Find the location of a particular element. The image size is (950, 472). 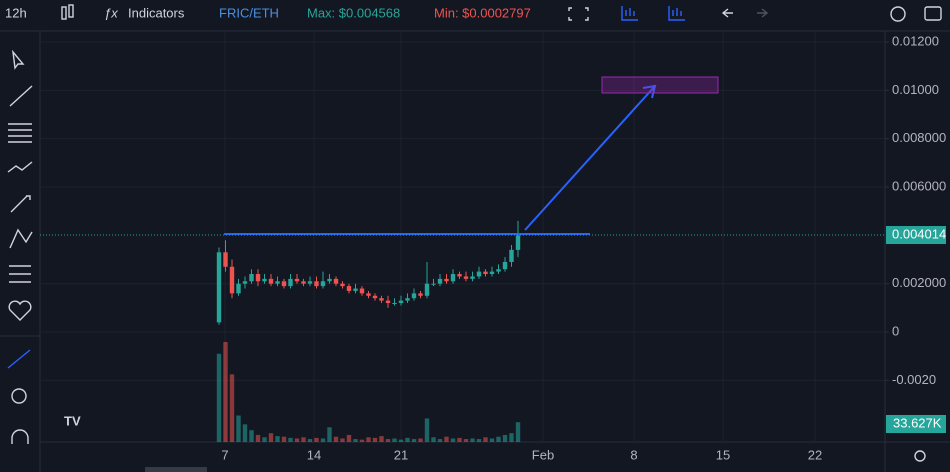

x-tick-label: 22 is located at coordinates (815, 454).